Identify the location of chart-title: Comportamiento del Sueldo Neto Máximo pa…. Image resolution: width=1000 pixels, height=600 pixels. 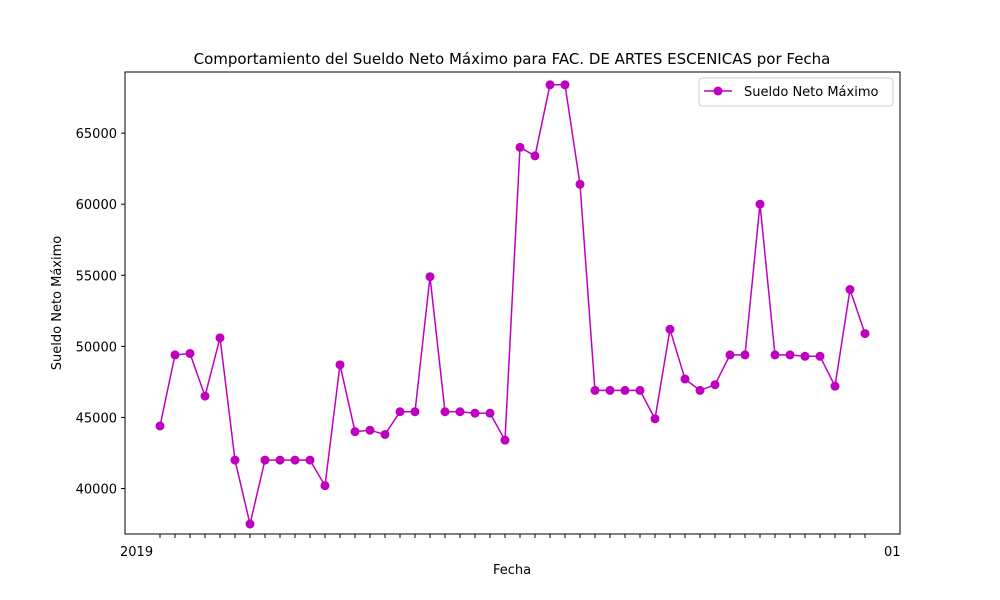
(512, 59).